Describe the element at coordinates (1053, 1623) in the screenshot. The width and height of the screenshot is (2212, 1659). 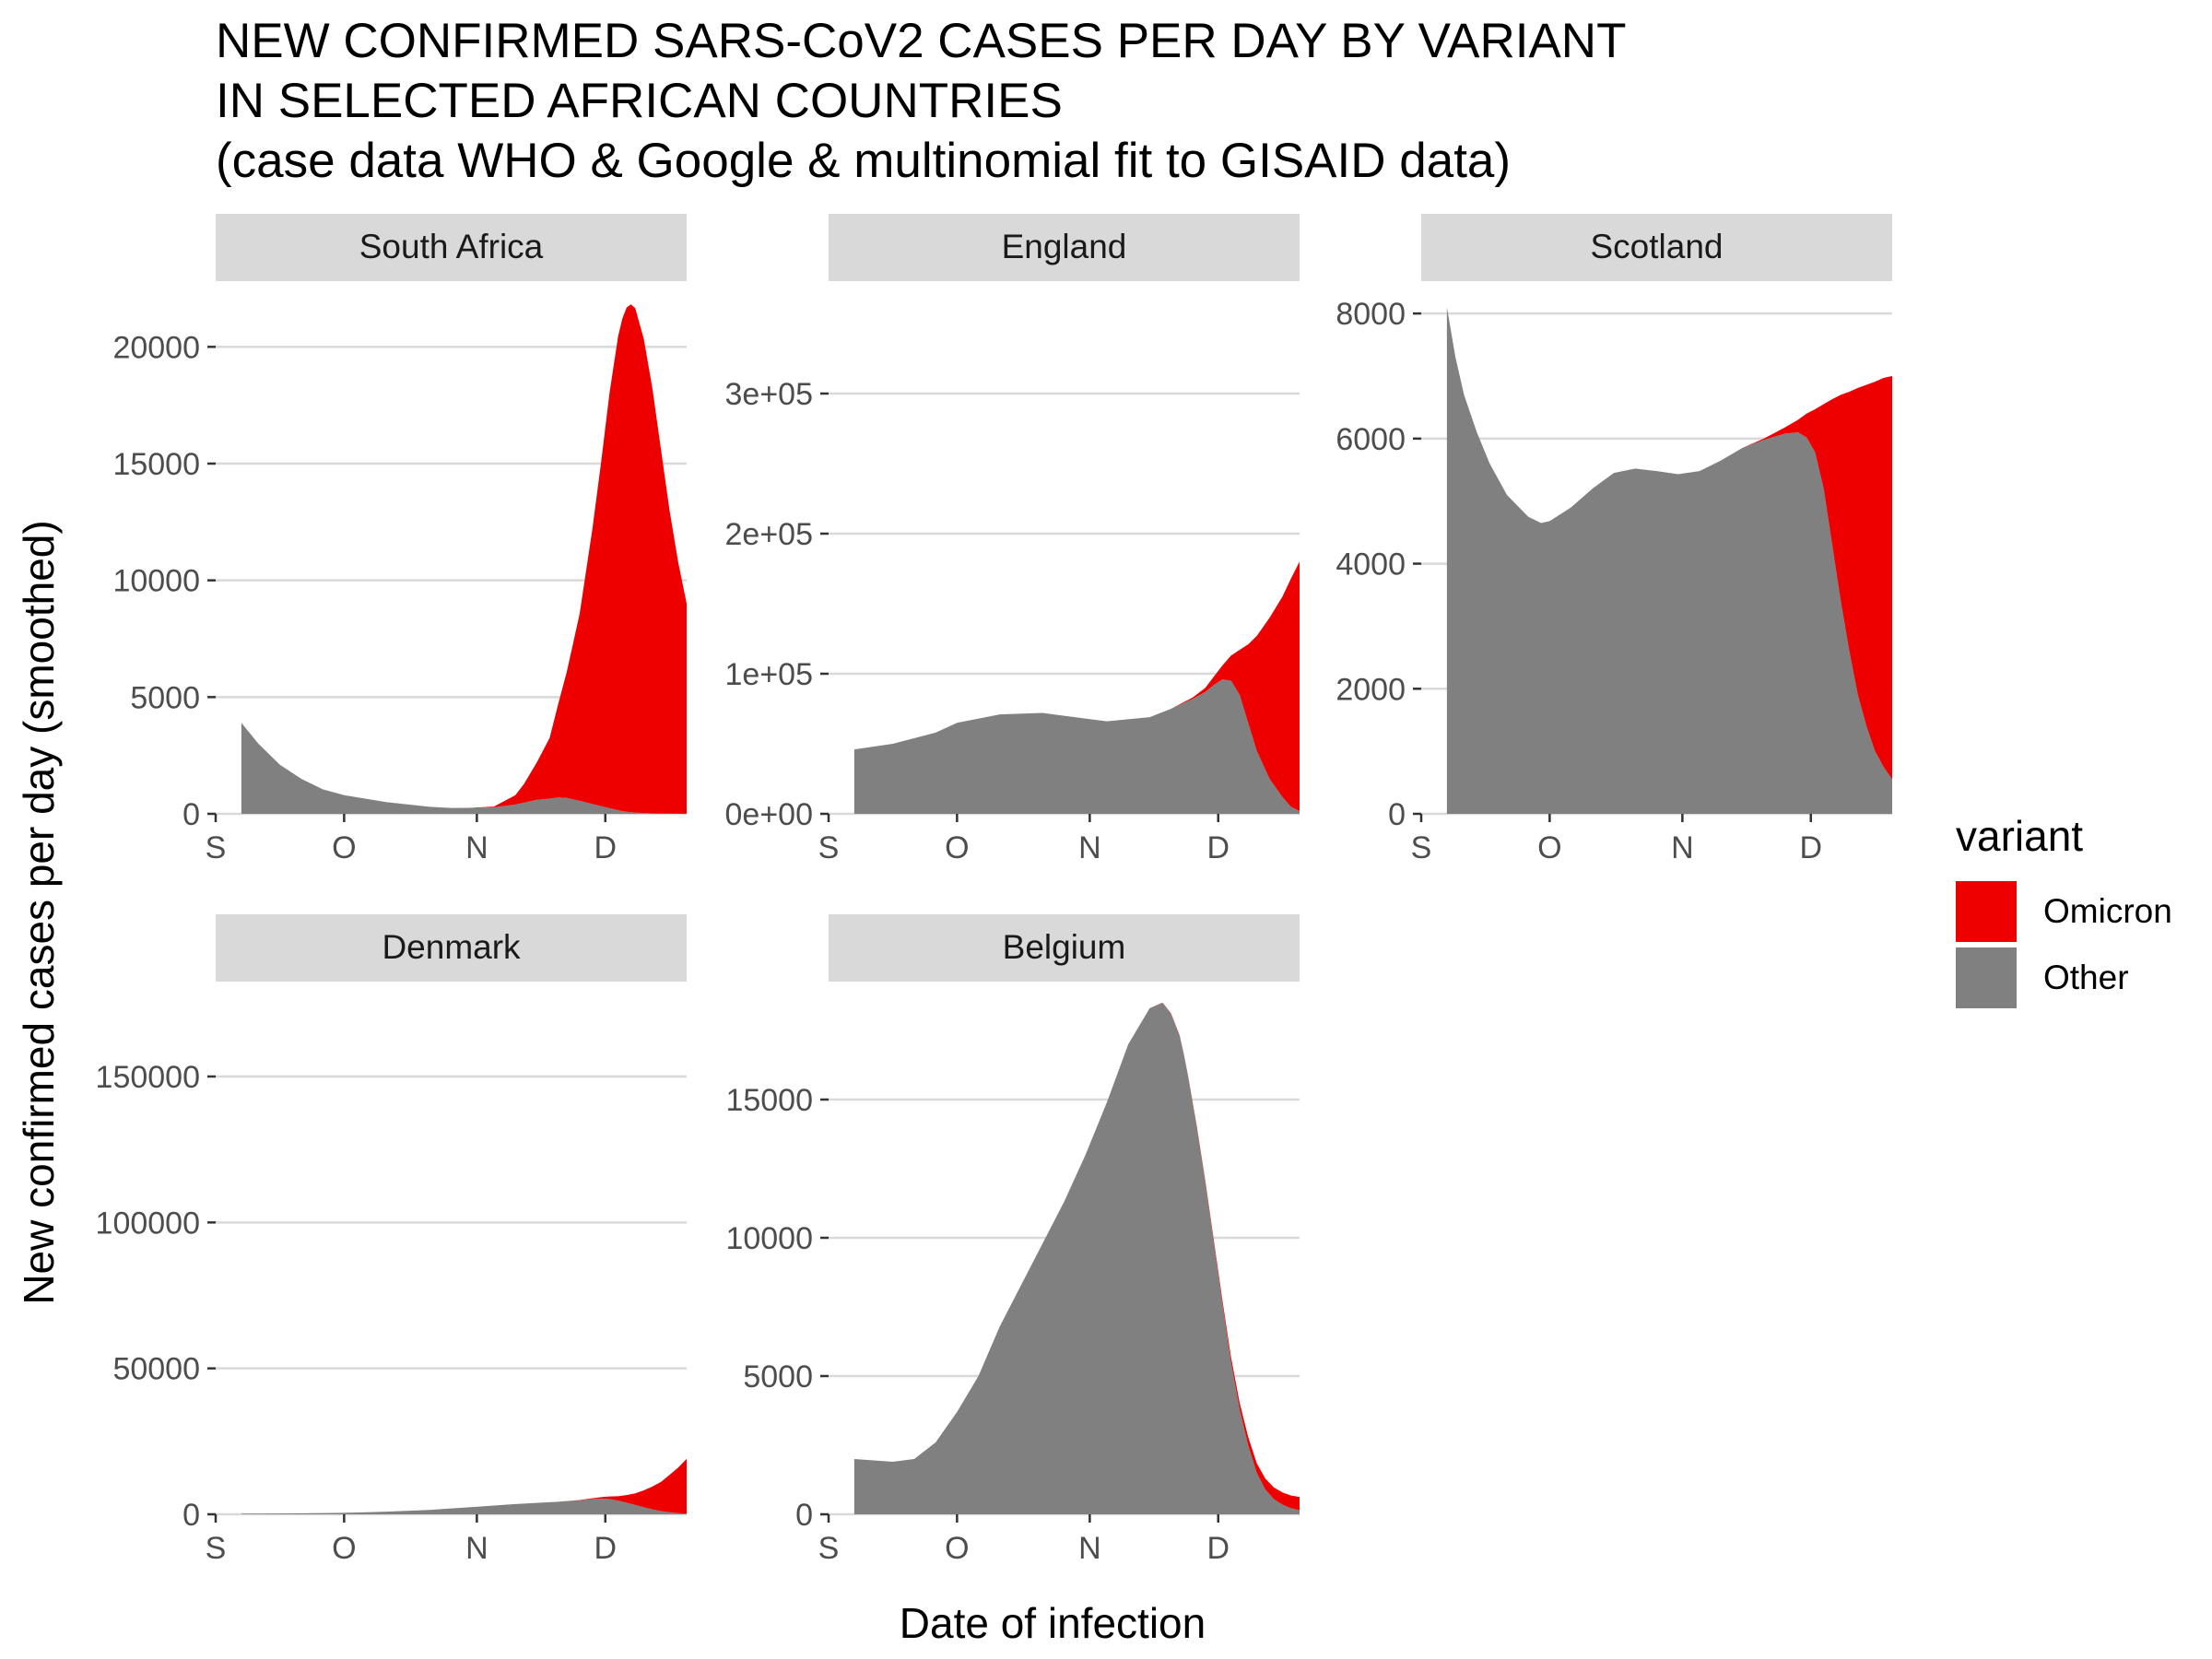
I see `x-axis-title: Date of infection` at that location.